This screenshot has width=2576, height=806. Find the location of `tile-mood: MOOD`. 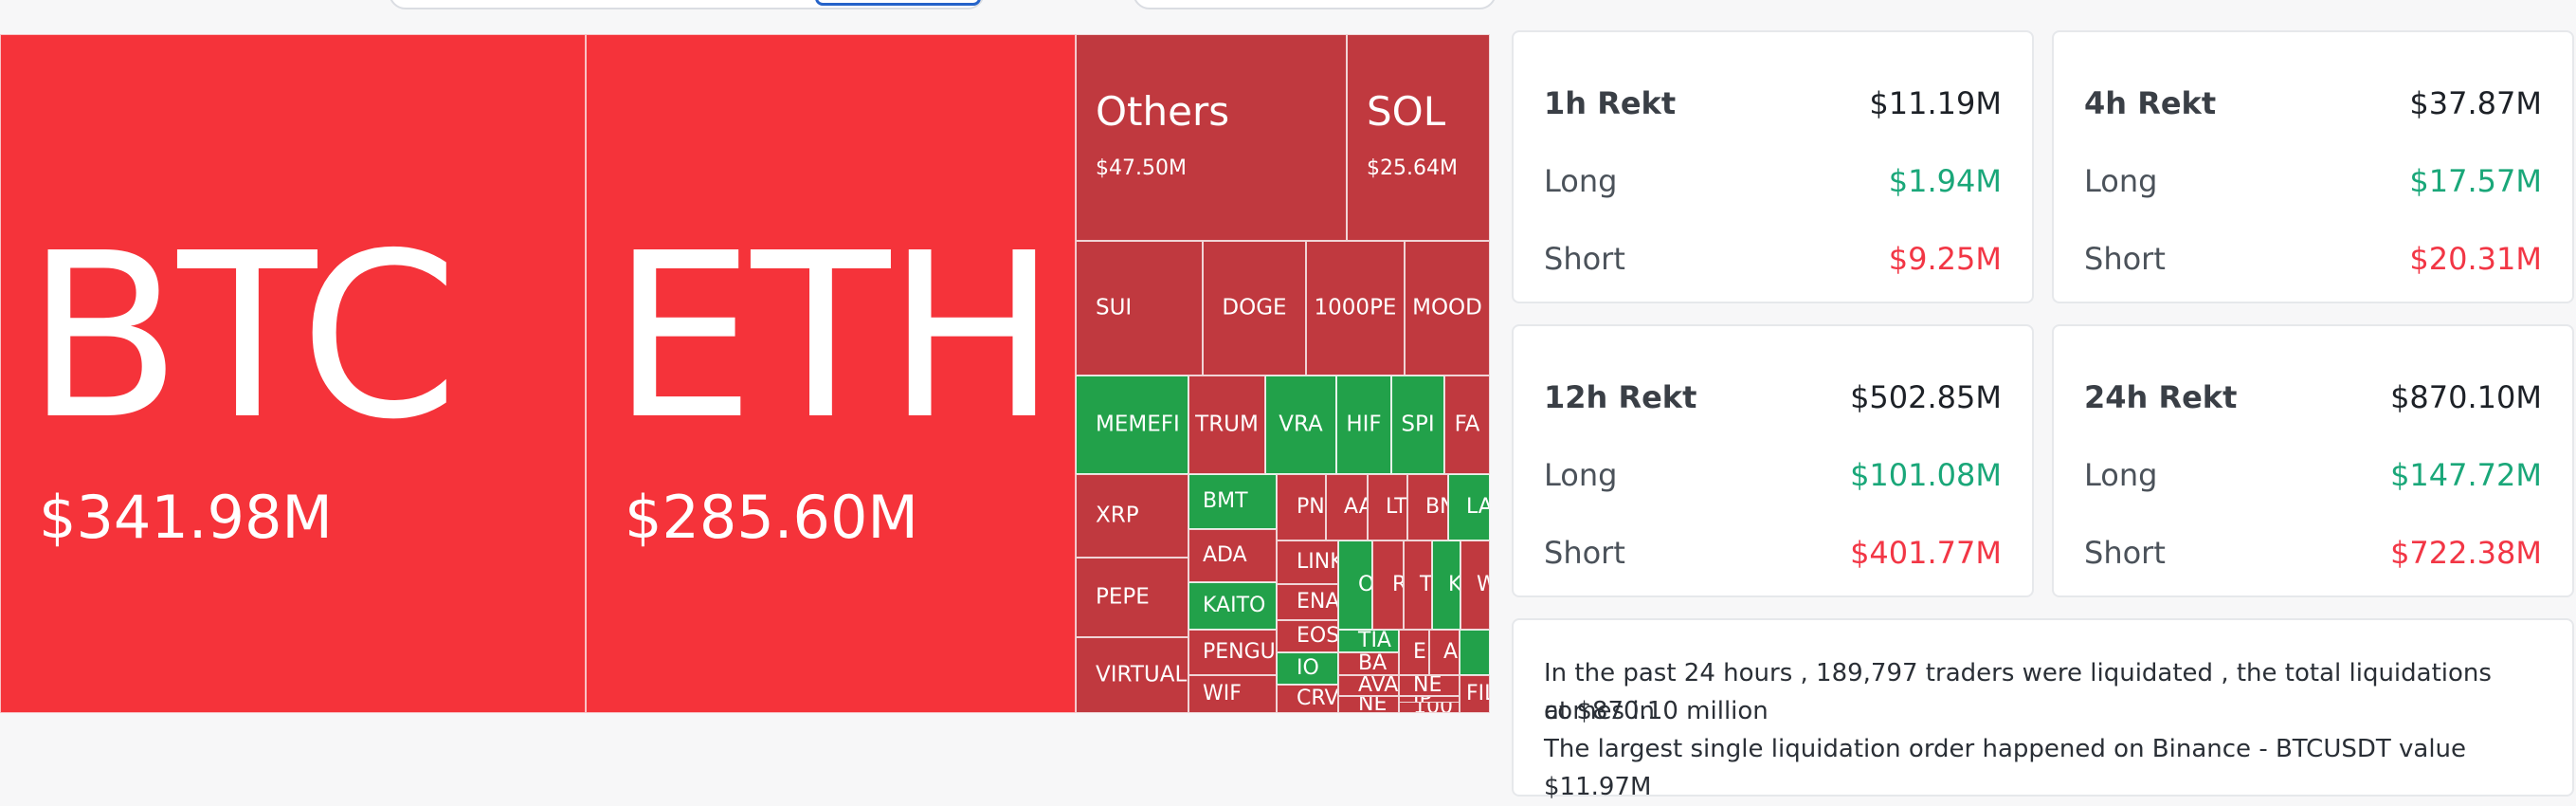

tile-mood: MOOD is located at coordinates (1447, 309).